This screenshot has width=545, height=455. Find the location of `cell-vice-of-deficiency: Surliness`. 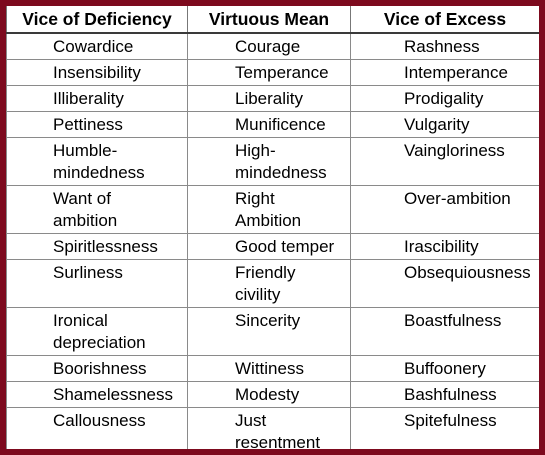

cell-vice-of-deficiency: Surliness is located at coordinates (97, 283).